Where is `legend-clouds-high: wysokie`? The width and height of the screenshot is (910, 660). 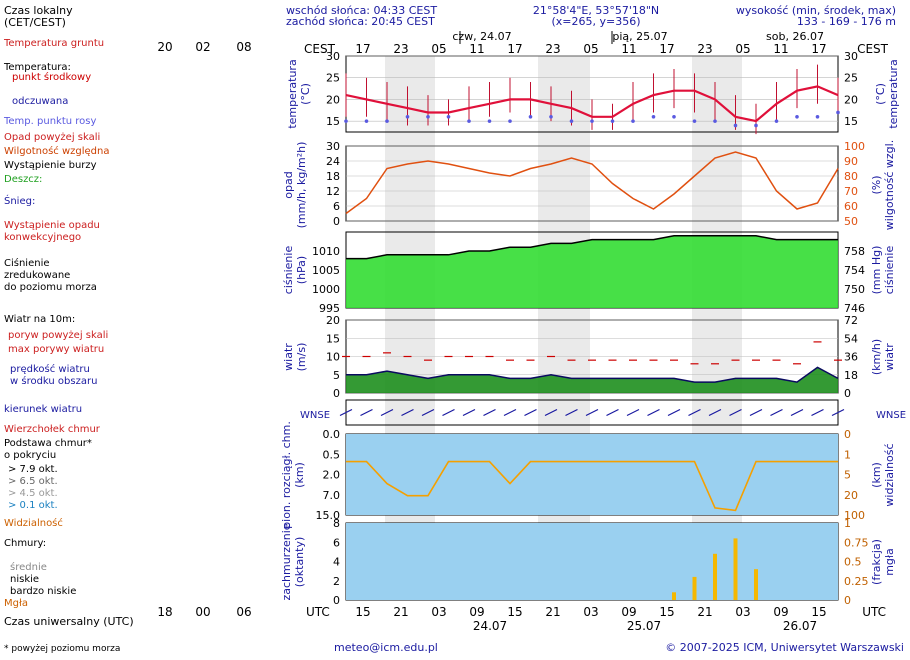
legend-clouds-high: wysokie is located at coordinates (30, 555).